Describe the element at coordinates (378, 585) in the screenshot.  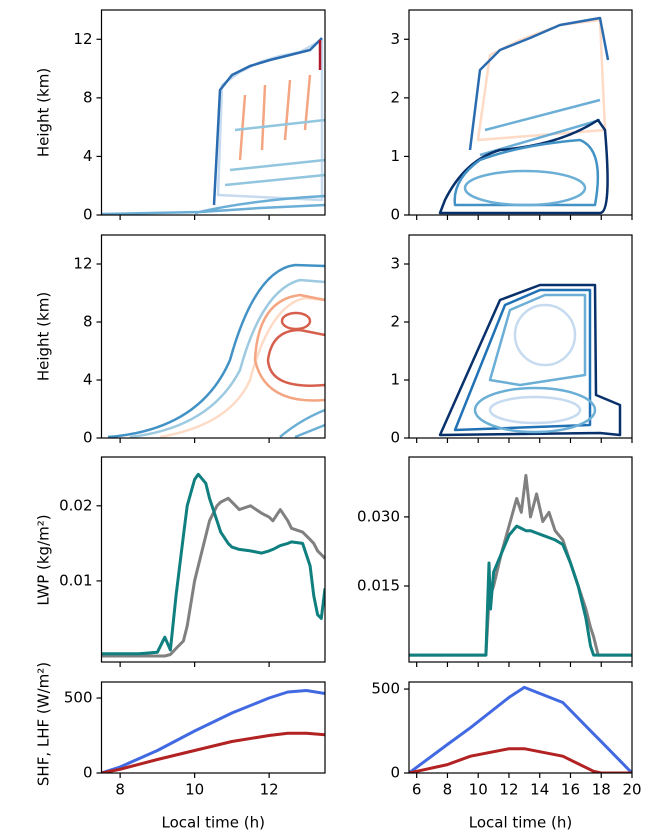
I see `y-tick-label: 0.015` at that location.